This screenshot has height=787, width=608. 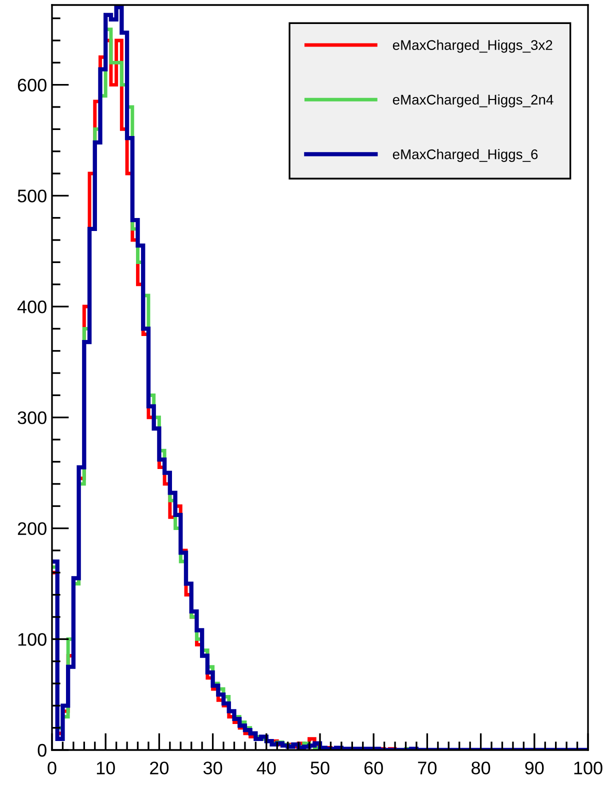 What do you see at coordinates (373, 768) in the screenshot?
I see `x-tick-label: 60` at bounding box center [373, 768].